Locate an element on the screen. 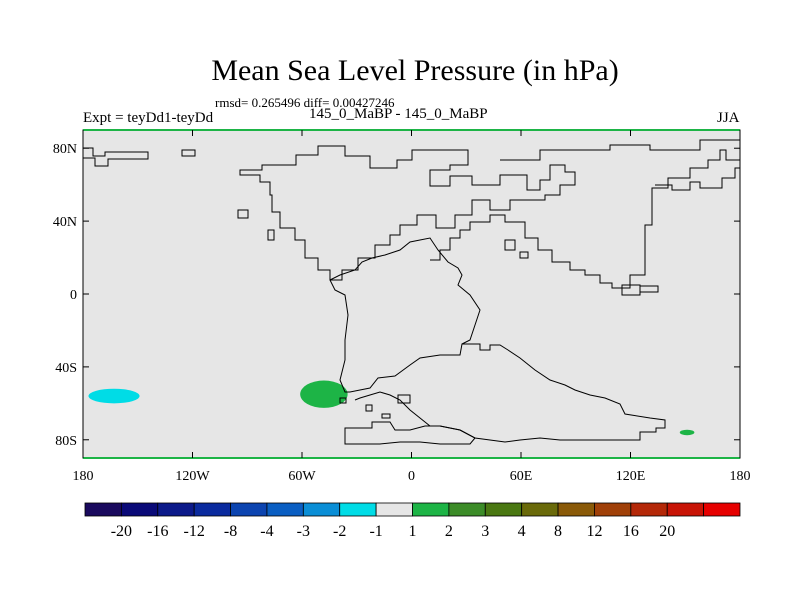 This screenshot has height=600, width=800. anomaly-layer is located at coordinates (391, 408).